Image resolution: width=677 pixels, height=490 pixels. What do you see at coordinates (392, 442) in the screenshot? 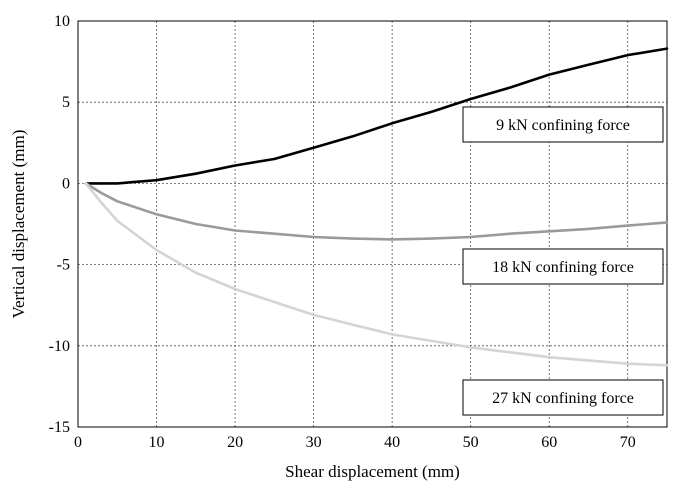
I see `x-tick-label: 40` at bounding box center [392, 442].